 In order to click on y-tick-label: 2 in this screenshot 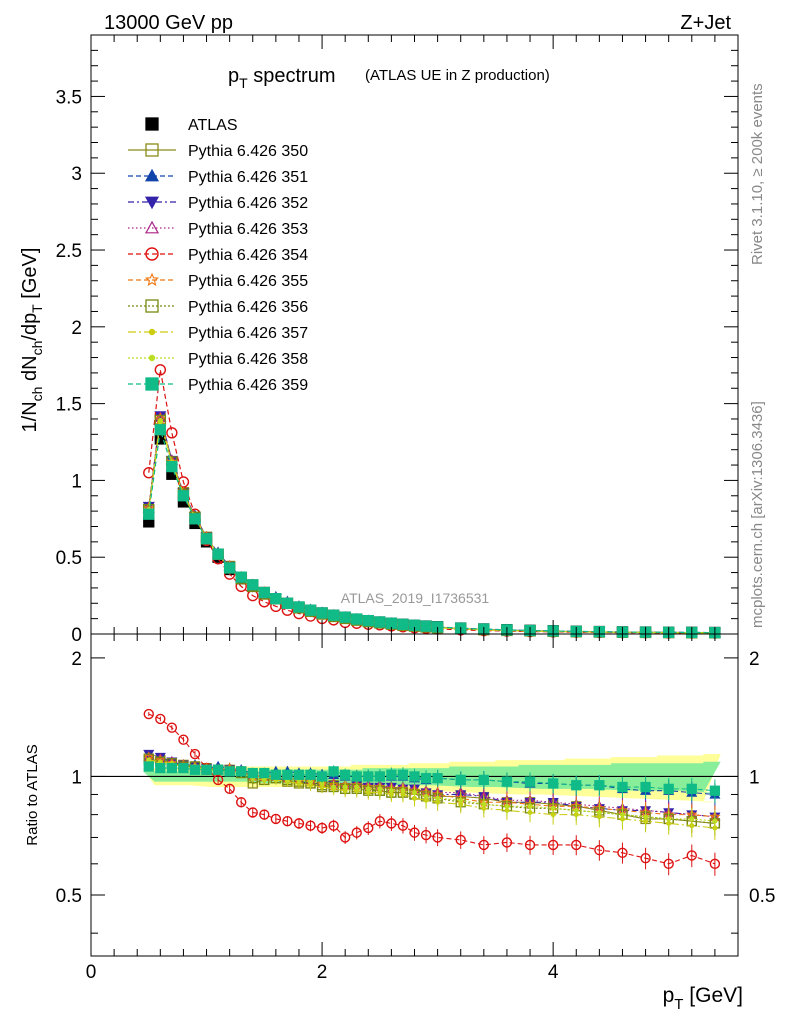, I will do `click(76, 328)`.